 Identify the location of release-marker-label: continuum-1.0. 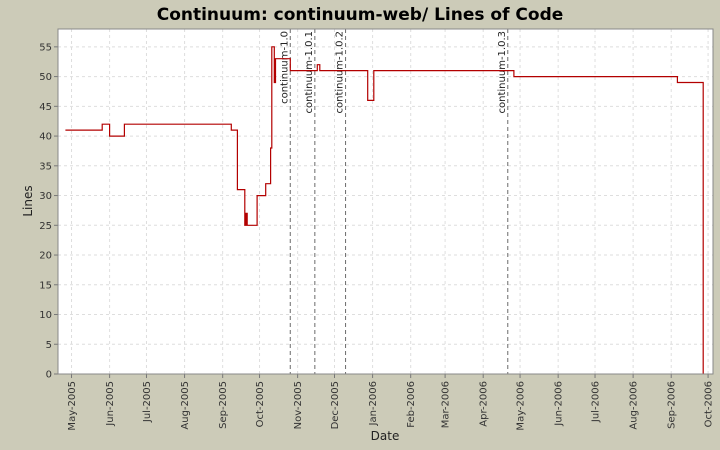
(284, 67).